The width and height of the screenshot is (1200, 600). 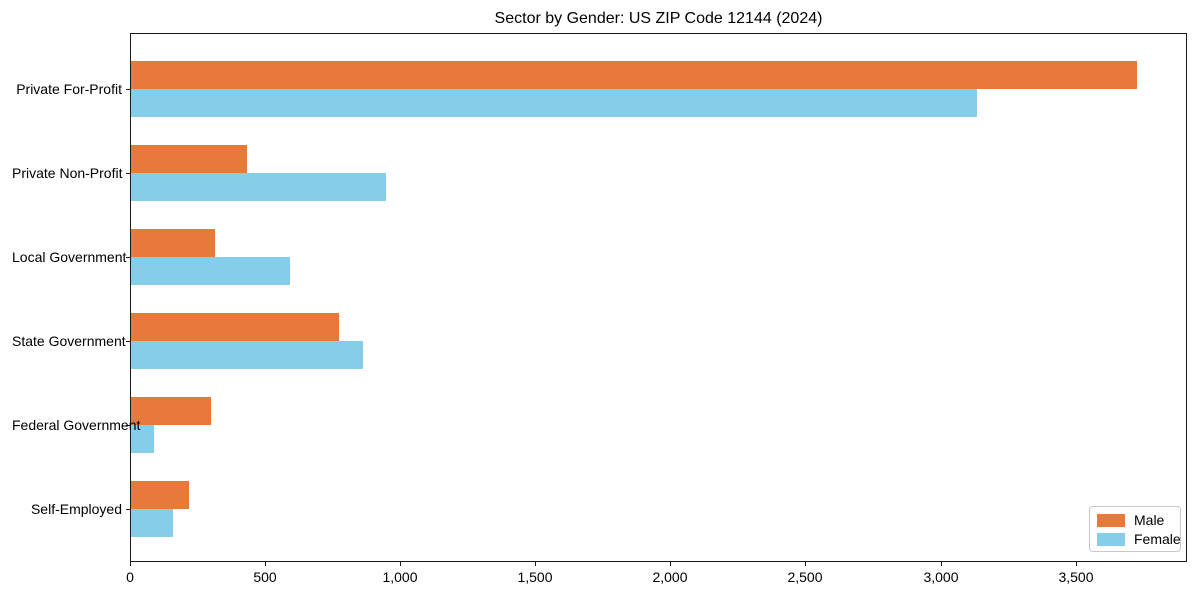 I want to click on legend-label-female: Female, so click(x=1157, y=539).